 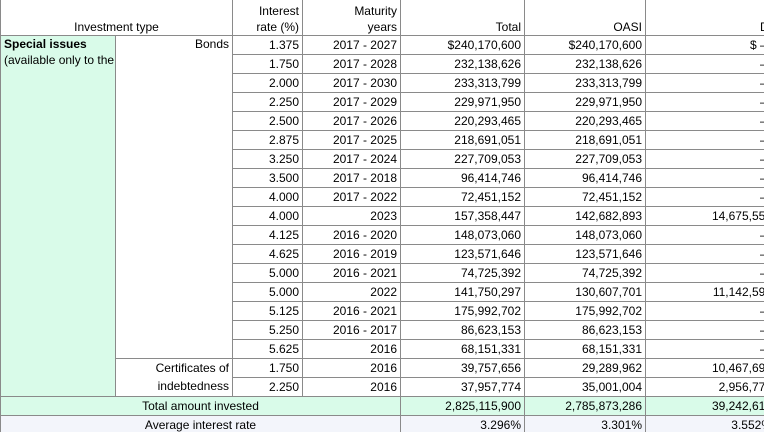 What do you see at coordinates (351, 178) in the screenshot?
I see `maturity-years-cell: 2017 - 2018` at bounding box center [351, 178].